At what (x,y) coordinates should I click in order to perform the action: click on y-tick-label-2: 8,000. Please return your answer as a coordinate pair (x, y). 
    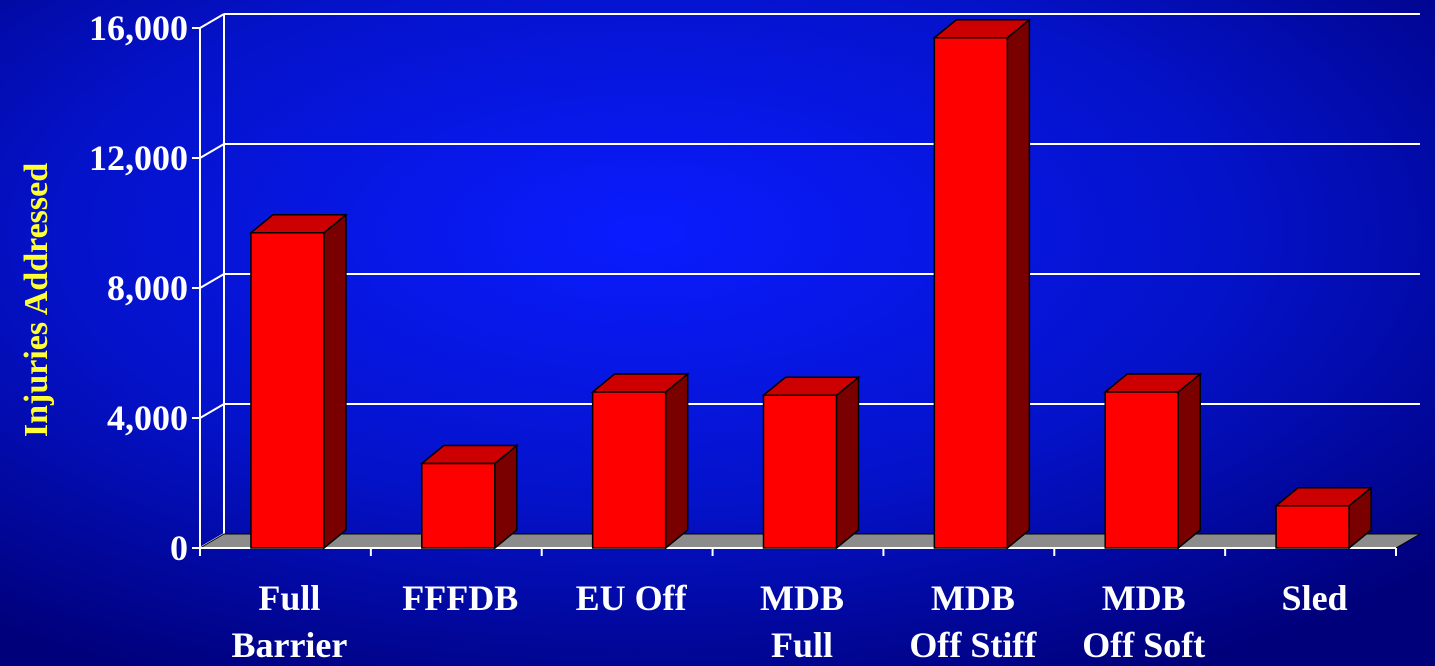
    Looking at the image, I should click on (147, 288).